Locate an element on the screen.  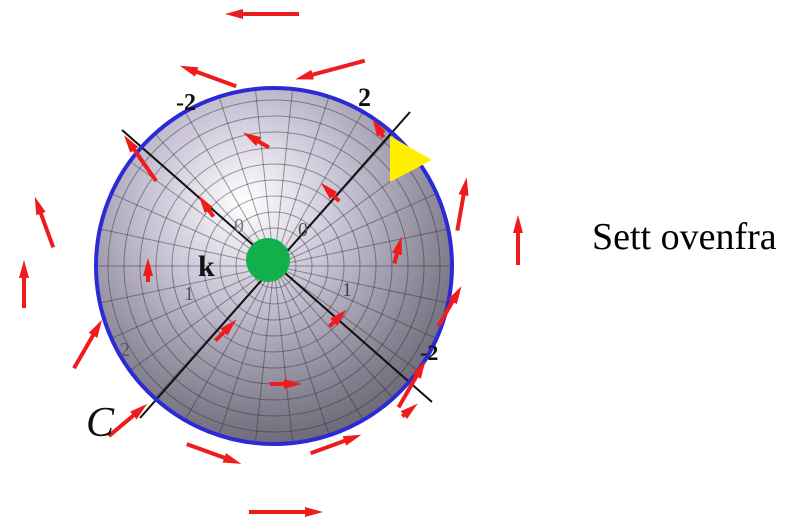
inner-tick-0a: 0 is located at coordinates (239, 226).